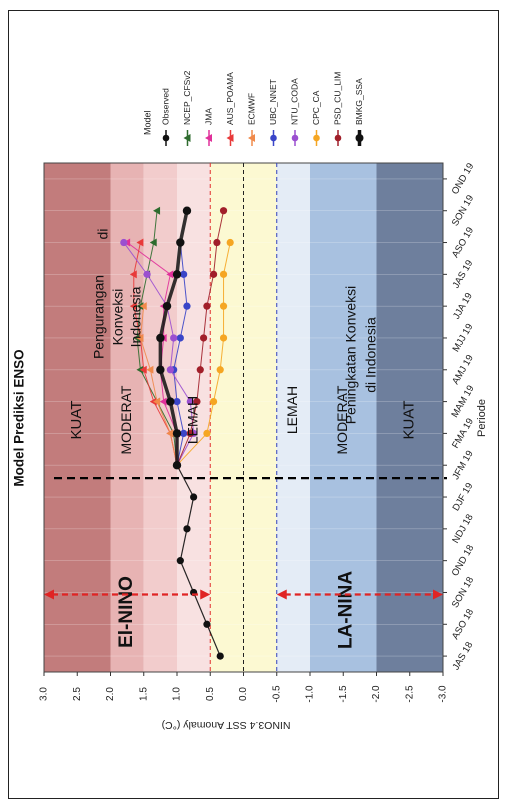 Image resolution: width=507 pixels, height=807 pixels. What do you see at coordinates (273, 102) in the screenshot?
I see `legend-label: UBC_NNET` at bounding box center [273, 102].